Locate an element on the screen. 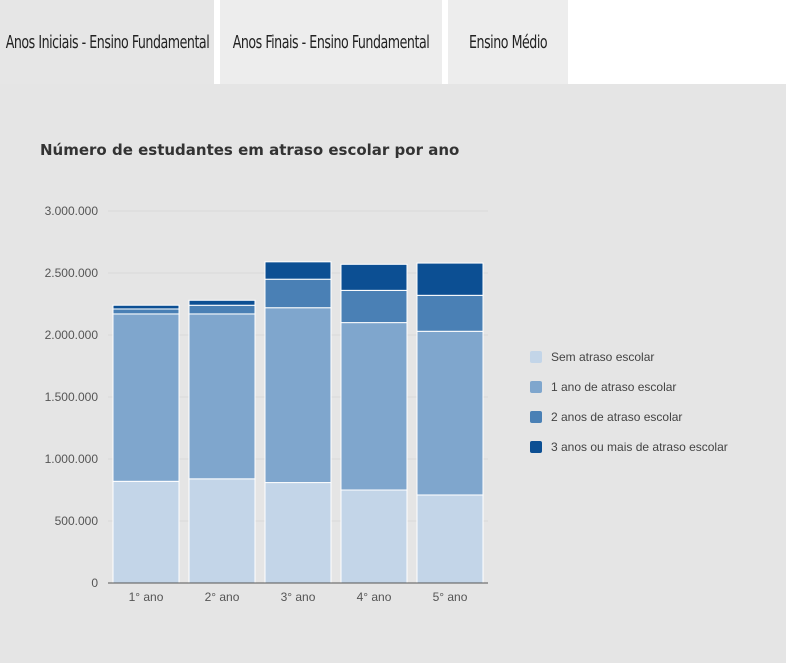 Image resolution: width=786 pixels, height=663 pixels. legend-label: 2 anos de atraso escolar is located at coordinates (617, 417).